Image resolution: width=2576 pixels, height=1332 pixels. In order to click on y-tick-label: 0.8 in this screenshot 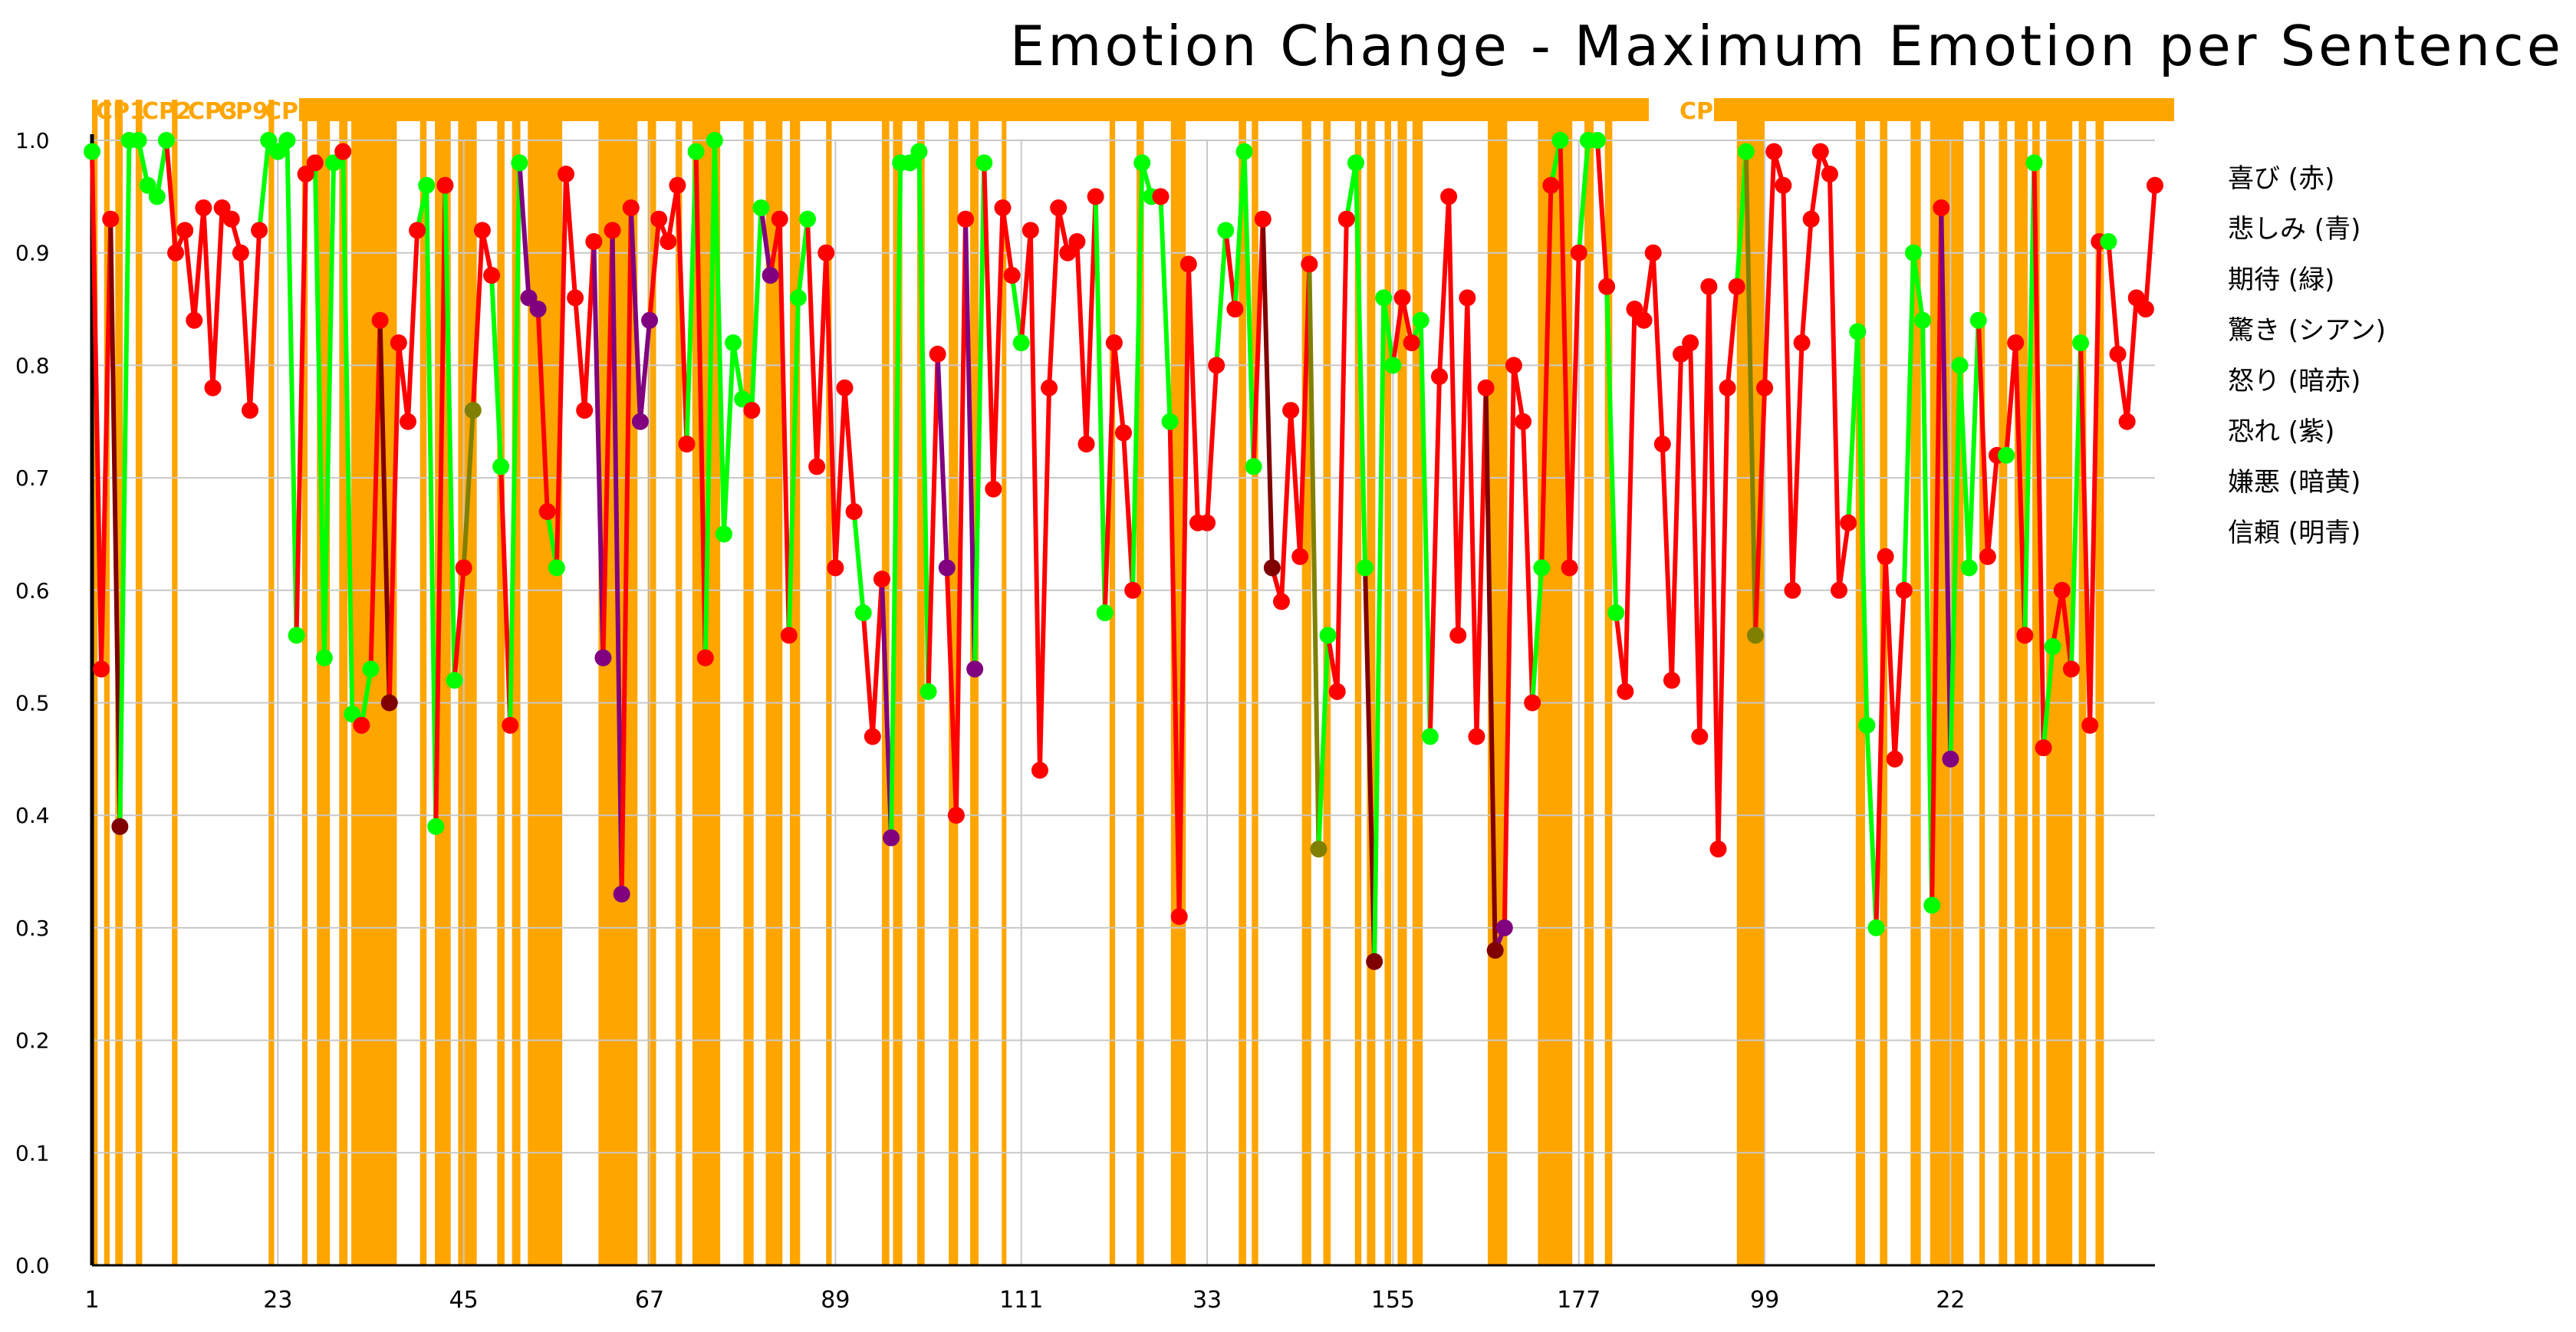, I will do `click(32, 365)`.